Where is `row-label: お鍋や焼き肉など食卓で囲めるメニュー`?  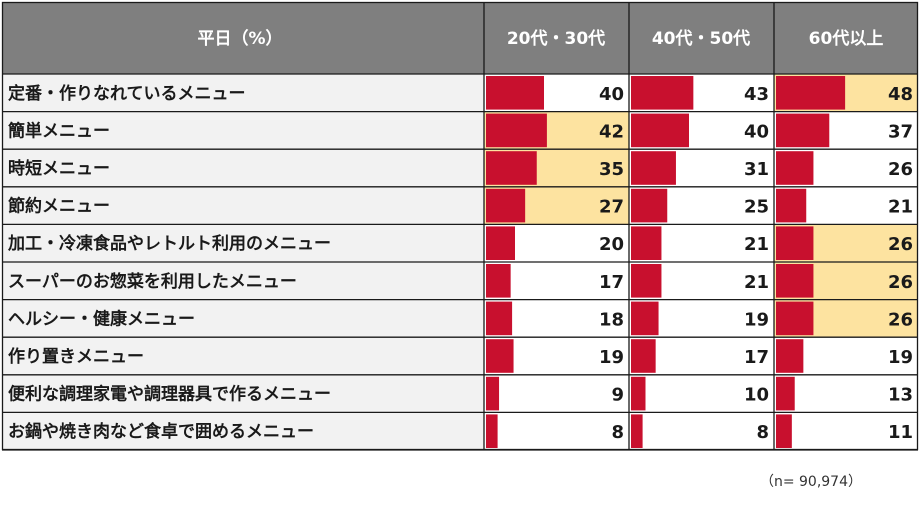 row-label: お鍋や焼き肉など食卓で囲めるメニュー is located at coordinates (161, 431).